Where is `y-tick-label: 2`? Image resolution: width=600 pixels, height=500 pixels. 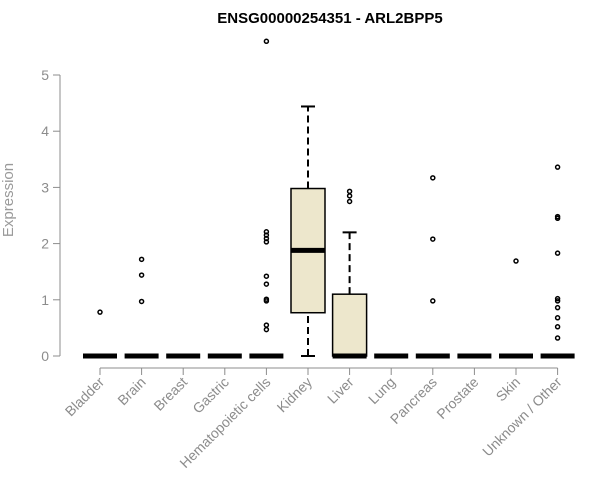
y-tick-label: 2 is located at coordinates (45, 244).